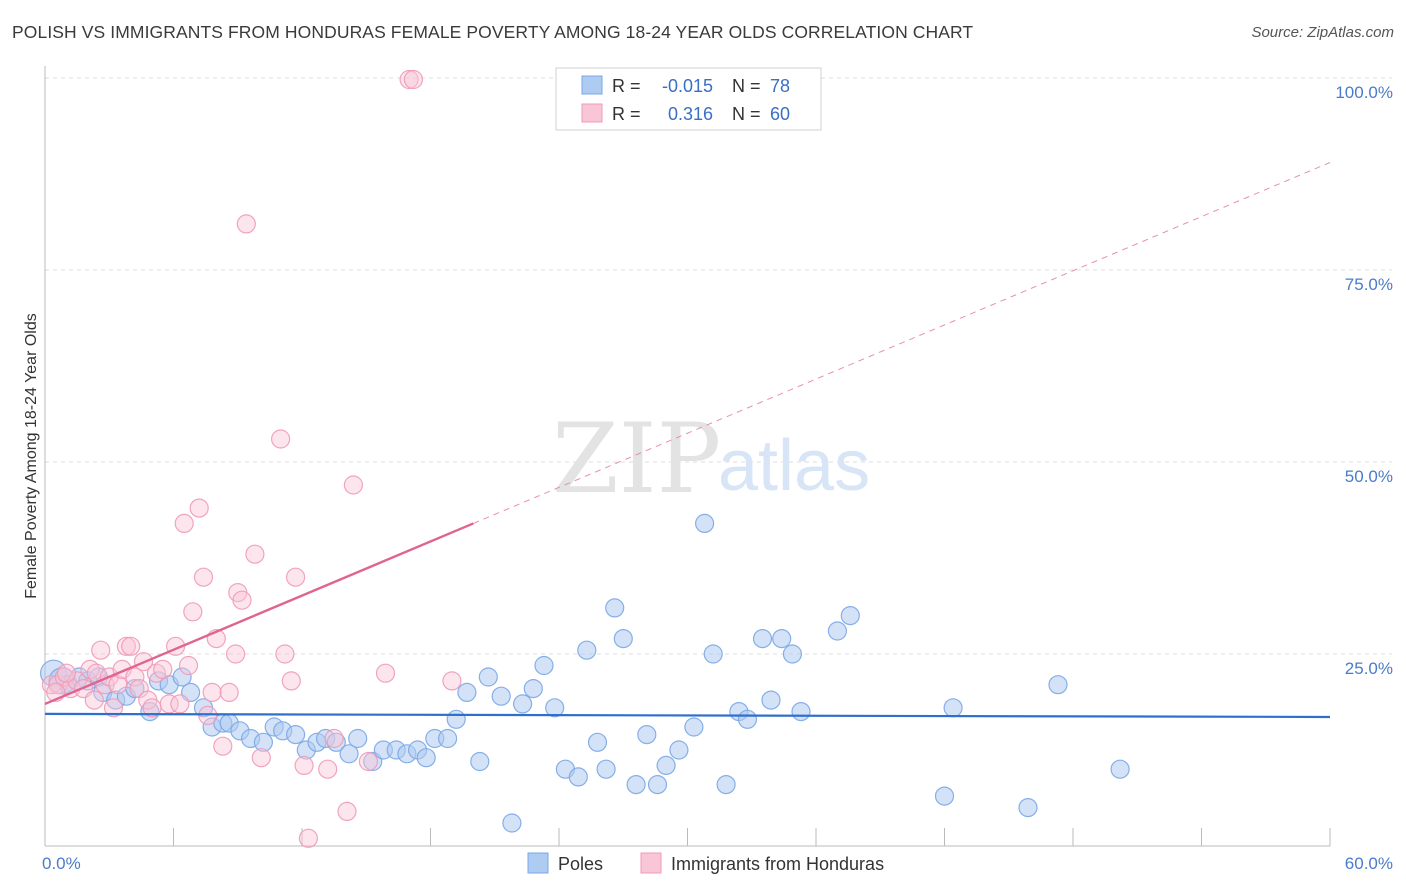  Describe the element at coordinates (1364, 92) in the screenshot. I see `y-tick-label: 100.0%` at that location.